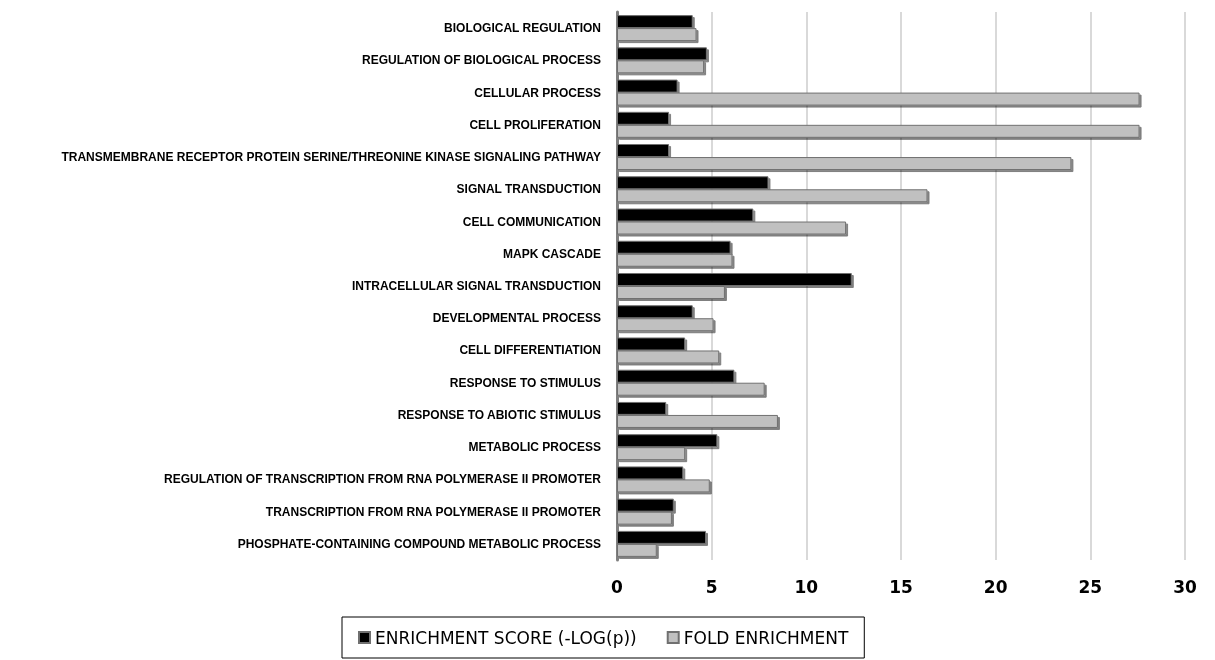 This screenshot has height=660, width=1215. What do you see at coordinates (551, 253) in the screenshot?
I see `y-tick-label: MAPK CASCADE` at bounding box center [551, 253].